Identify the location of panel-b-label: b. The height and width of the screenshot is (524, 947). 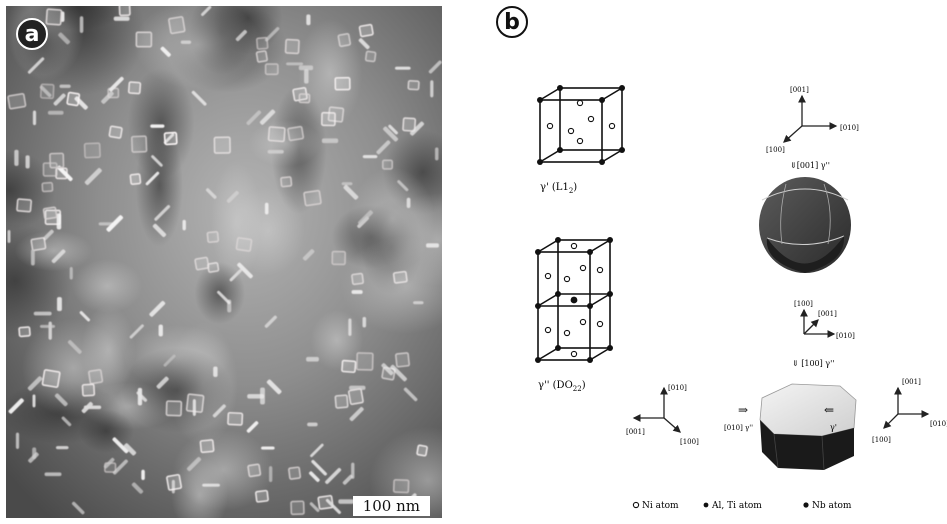
(512, 22).